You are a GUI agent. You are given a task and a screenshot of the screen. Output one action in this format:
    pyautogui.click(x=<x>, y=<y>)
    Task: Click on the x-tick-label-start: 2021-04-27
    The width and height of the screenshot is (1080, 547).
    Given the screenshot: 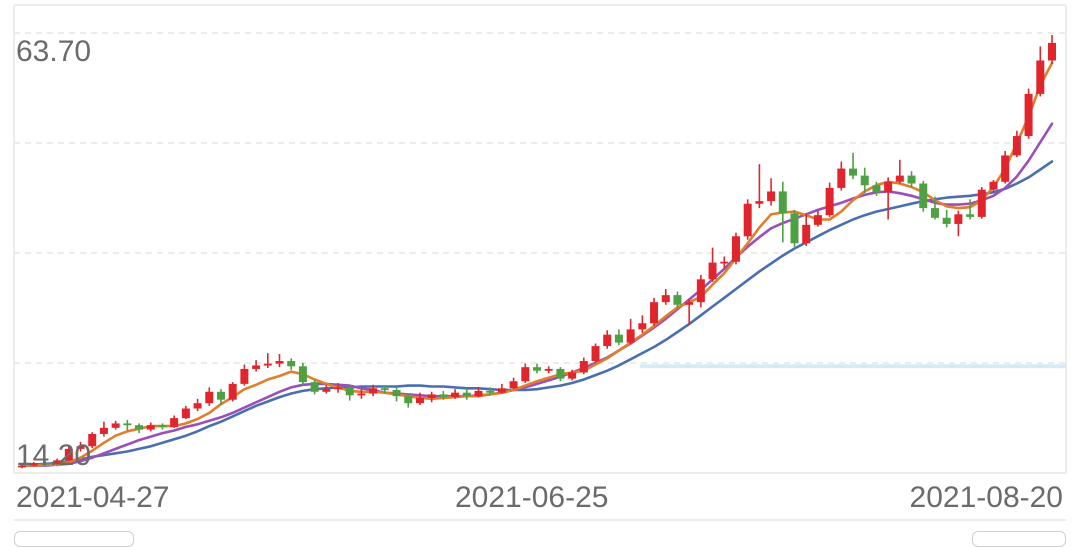 What is the action you would take?
    pyautogui.click(x=93, y=497)
    